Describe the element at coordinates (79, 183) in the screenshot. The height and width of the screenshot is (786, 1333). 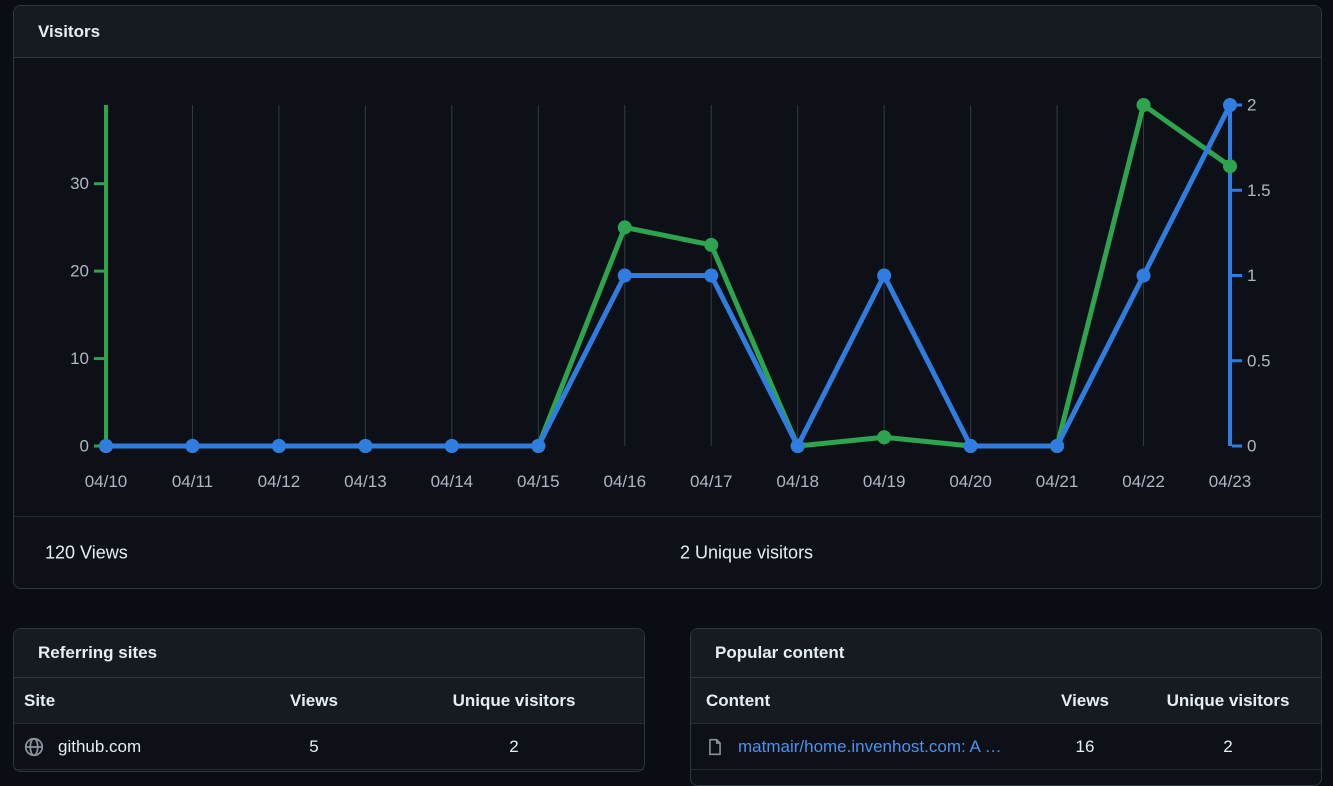
I see `views-axis-label: 30` at that location.